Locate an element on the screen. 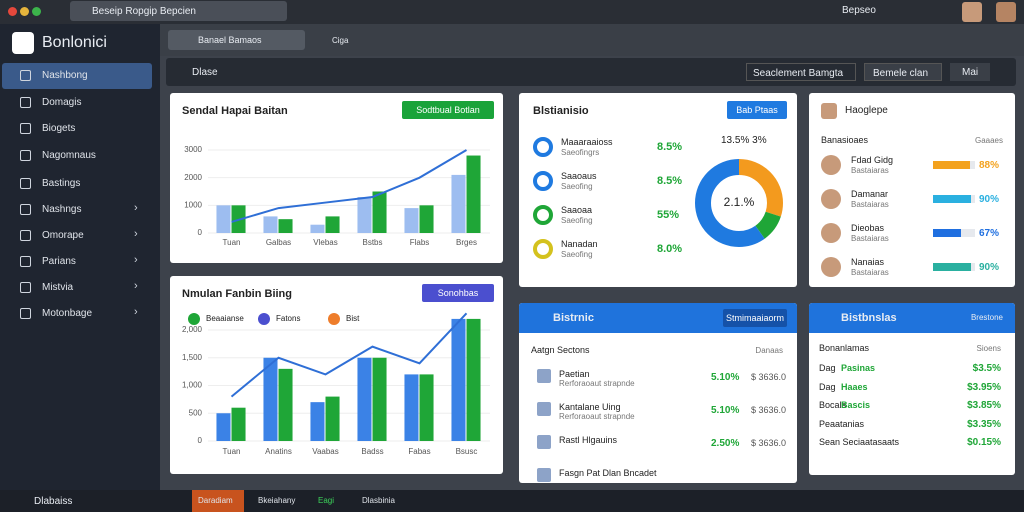  button: Sonohbas is located at coordinates (458, 293).